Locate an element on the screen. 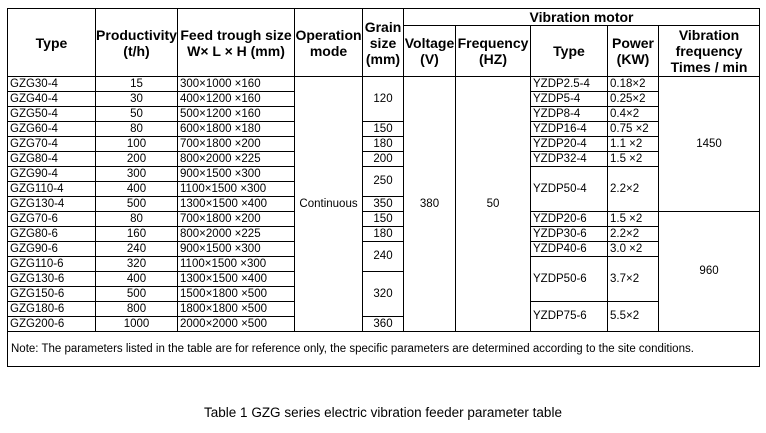 This screenshot has height=433, width=766. table-row: GZG130-4 500 1300×1500 ×400 350 is located at coordinates (383, 204).